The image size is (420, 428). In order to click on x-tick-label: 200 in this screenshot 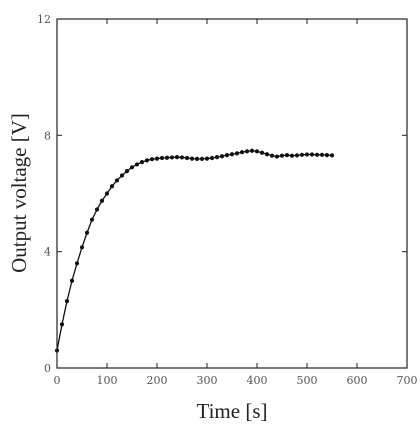, I will do `click(157, 380)`.